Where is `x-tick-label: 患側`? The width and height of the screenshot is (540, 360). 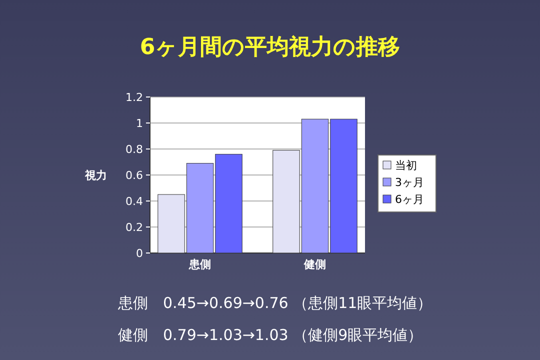
x-tick-label: 患側 is located at coordinates (200, 264).